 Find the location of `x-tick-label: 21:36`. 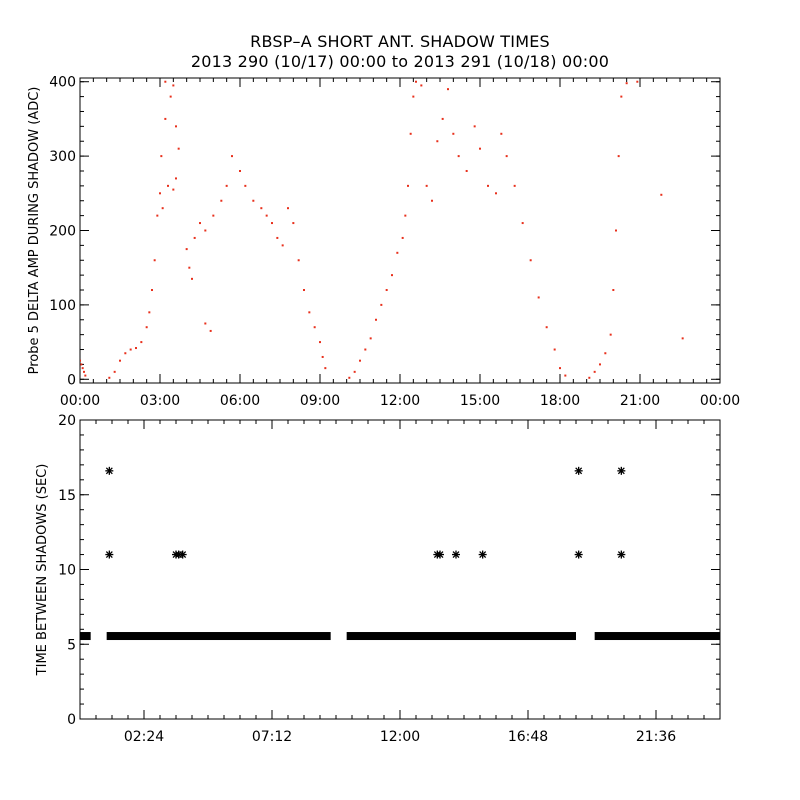

x-tick-label: 21:36 is located at coordinates (656, 737).